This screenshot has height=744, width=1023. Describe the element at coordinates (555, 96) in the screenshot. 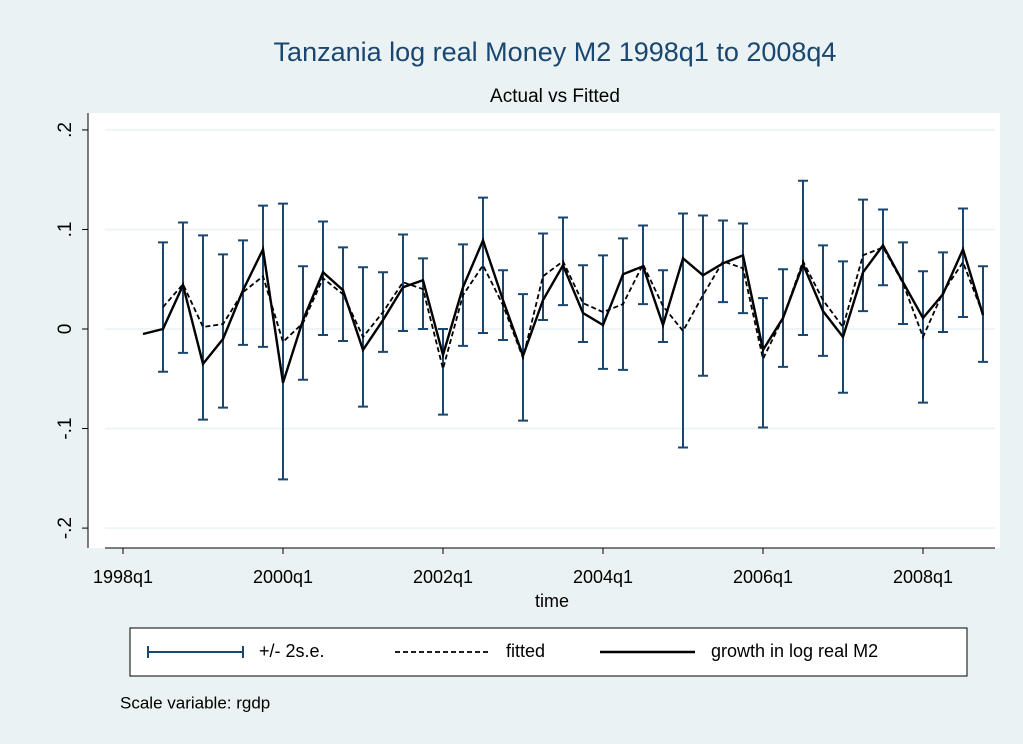

I see `chart-subtitle: Actual vs Fitted` at that location.